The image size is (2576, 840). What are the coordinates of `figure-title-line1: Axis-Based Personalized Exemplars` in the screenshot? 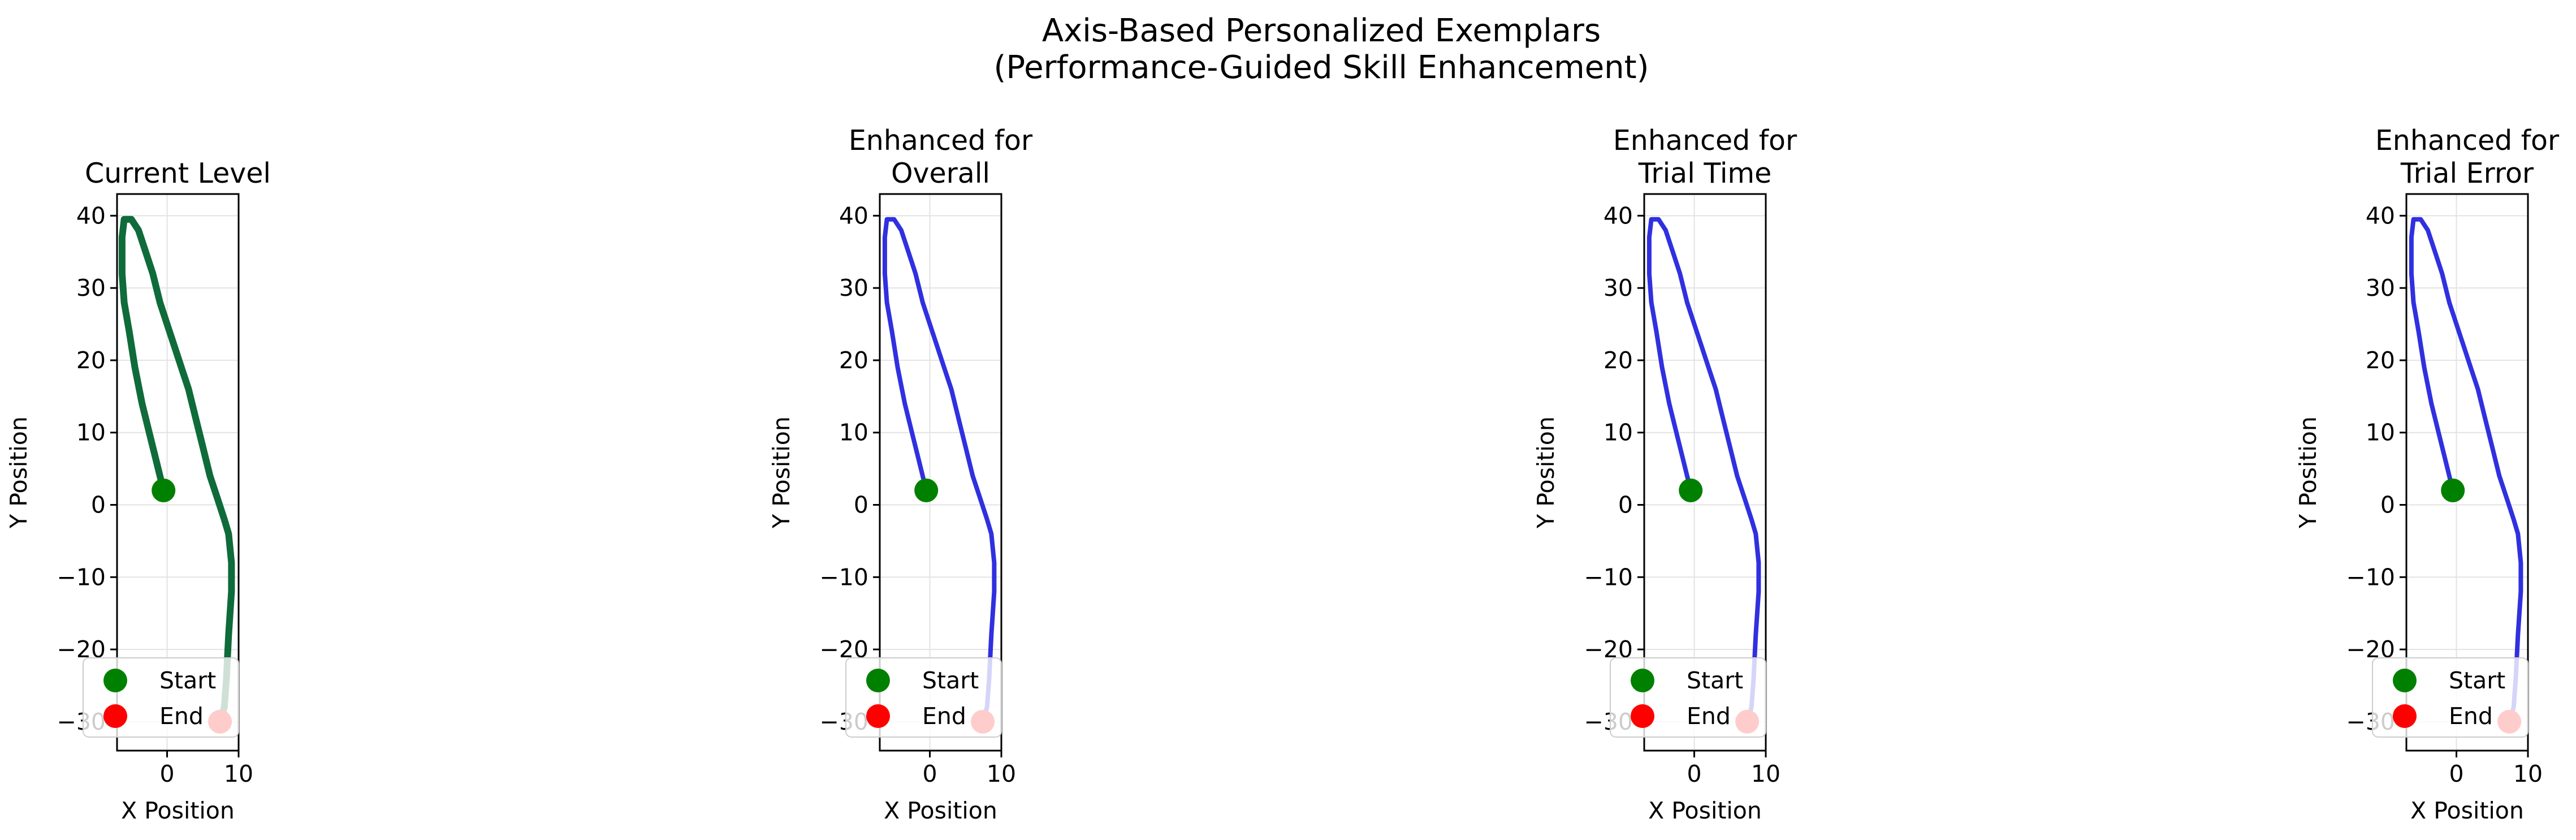 It's located at (1321, 30).